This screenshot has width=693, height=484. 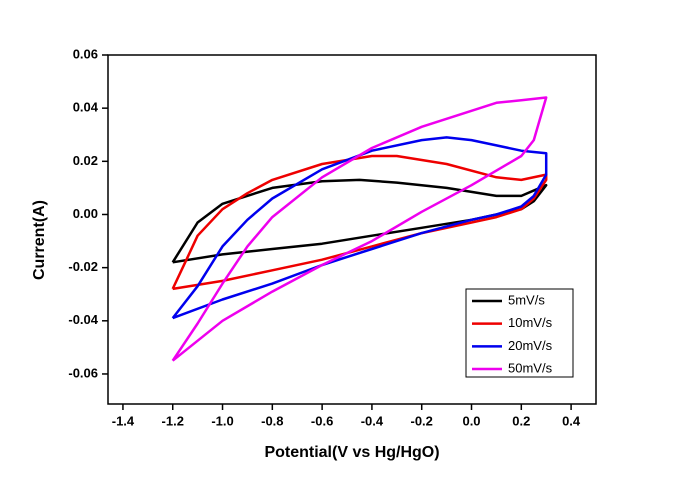 I want to click on legend-label: 50mV/s, so click(x=530, y=367).